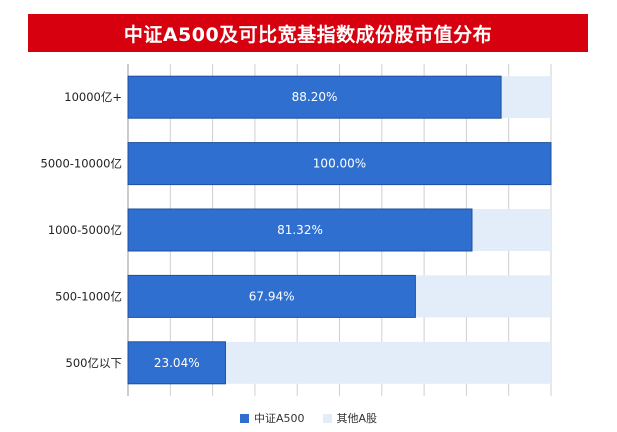  I want to click on chart-title: 中证A500及可比宽基指数成份股市值分布, so click(308, 34).